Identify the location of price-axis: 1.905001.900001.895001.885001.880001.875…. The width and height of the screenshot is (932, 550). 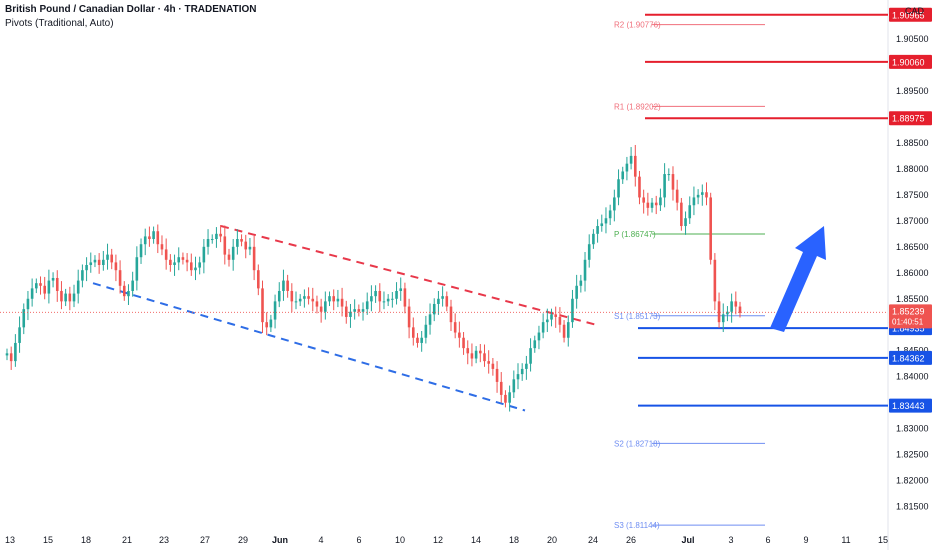
(912, 273).